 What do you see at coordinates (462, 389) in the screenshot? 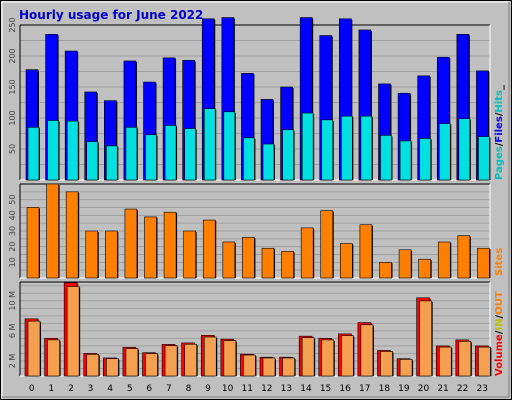
I see `x-tick-label: 22` at bounding box center [462, 389].